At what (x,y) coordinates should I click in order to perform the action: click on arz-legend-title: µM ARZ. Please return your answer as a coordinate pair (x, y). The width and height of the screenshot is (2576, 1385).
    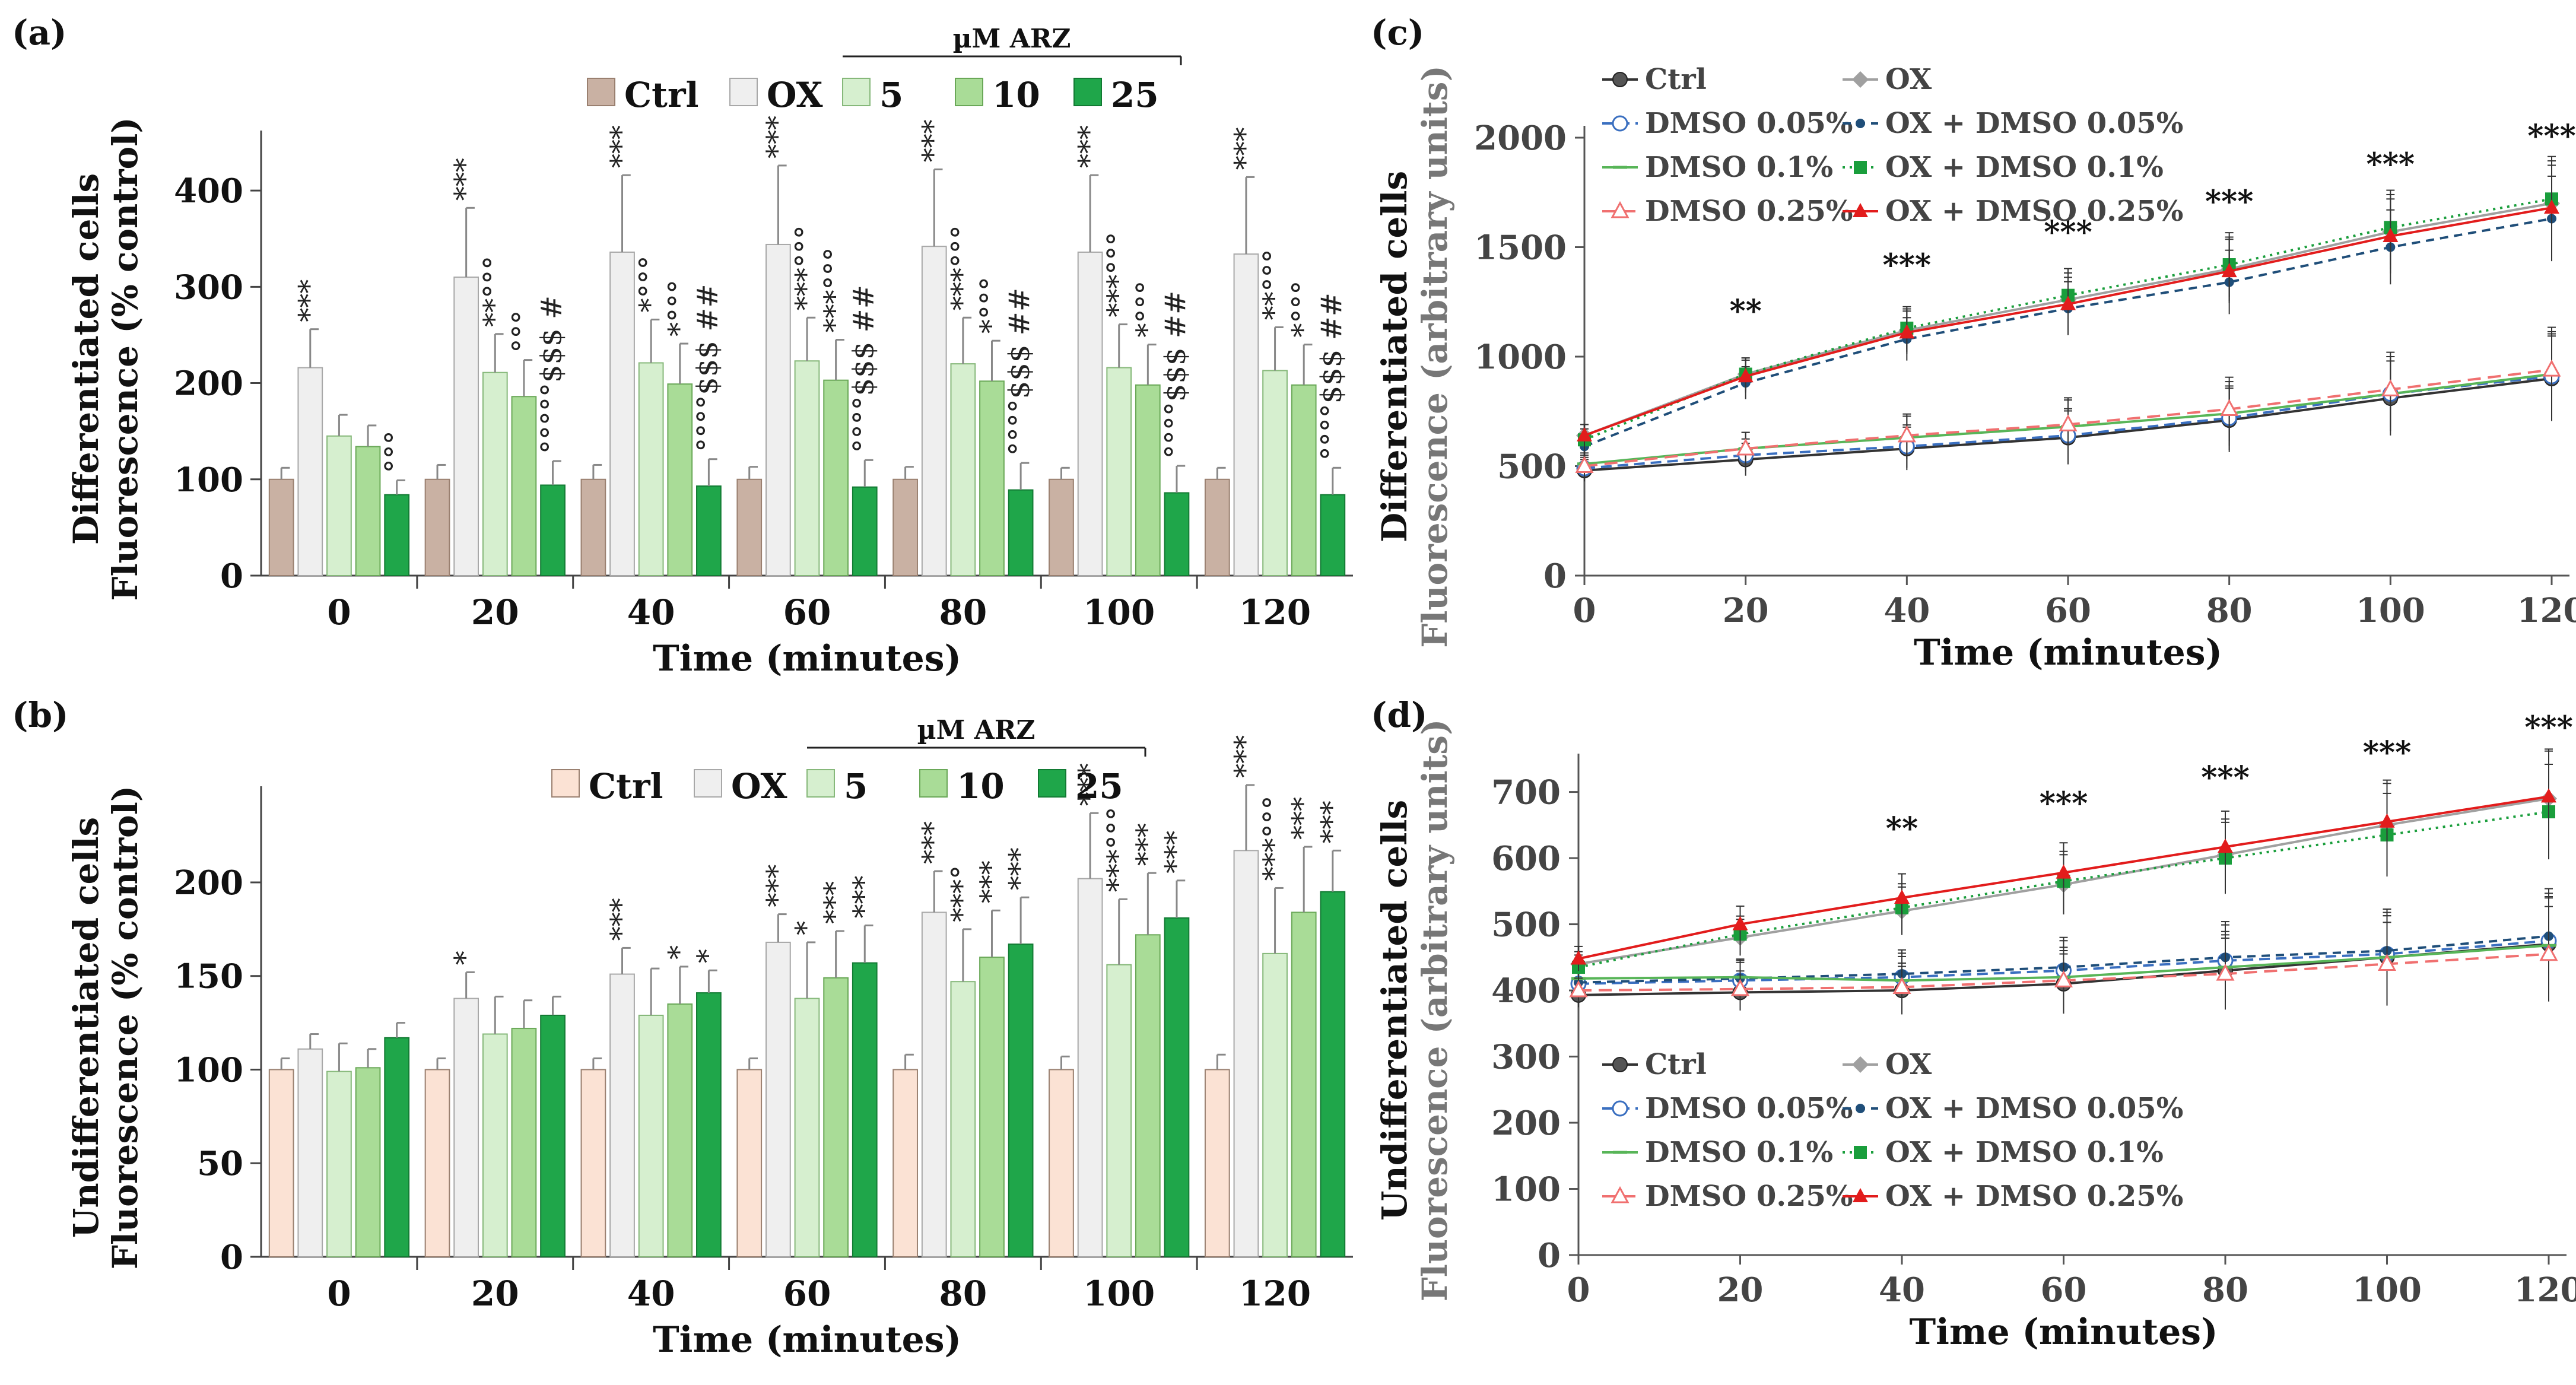
    Looking at the image, I should click on (1011, 39).